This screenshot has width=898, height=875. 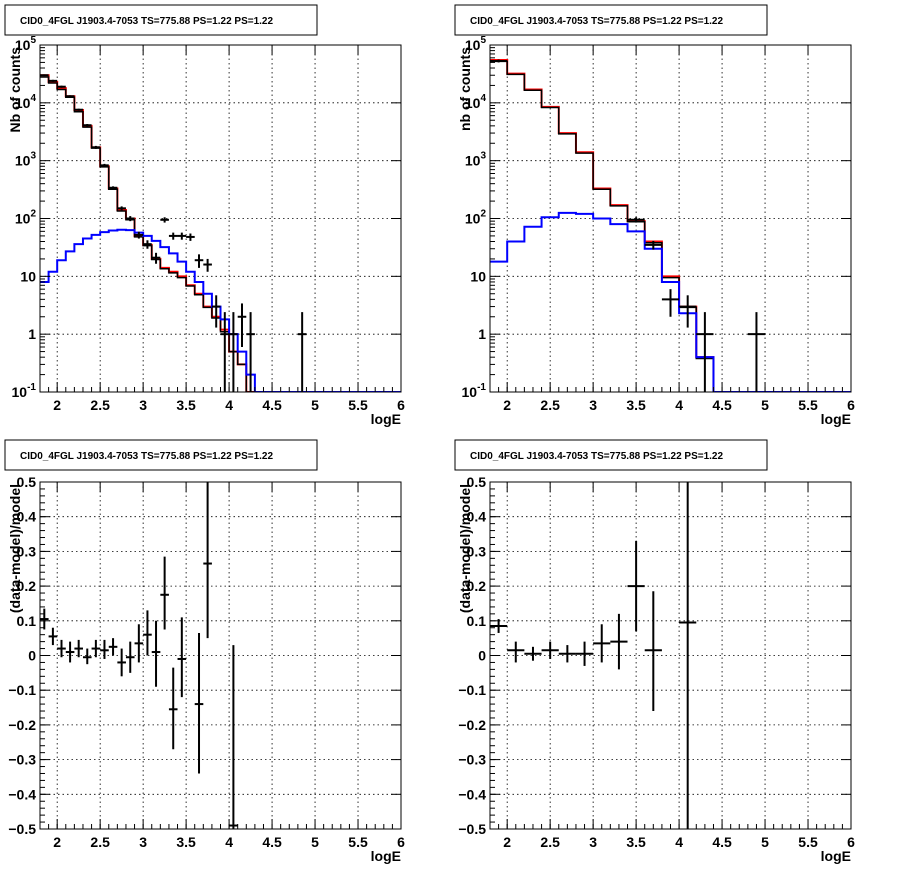 What do you see at coordinates (472, 760) in the screenshot?
I see `y-tick-label: −0.3` at bounding box center [472, 760].